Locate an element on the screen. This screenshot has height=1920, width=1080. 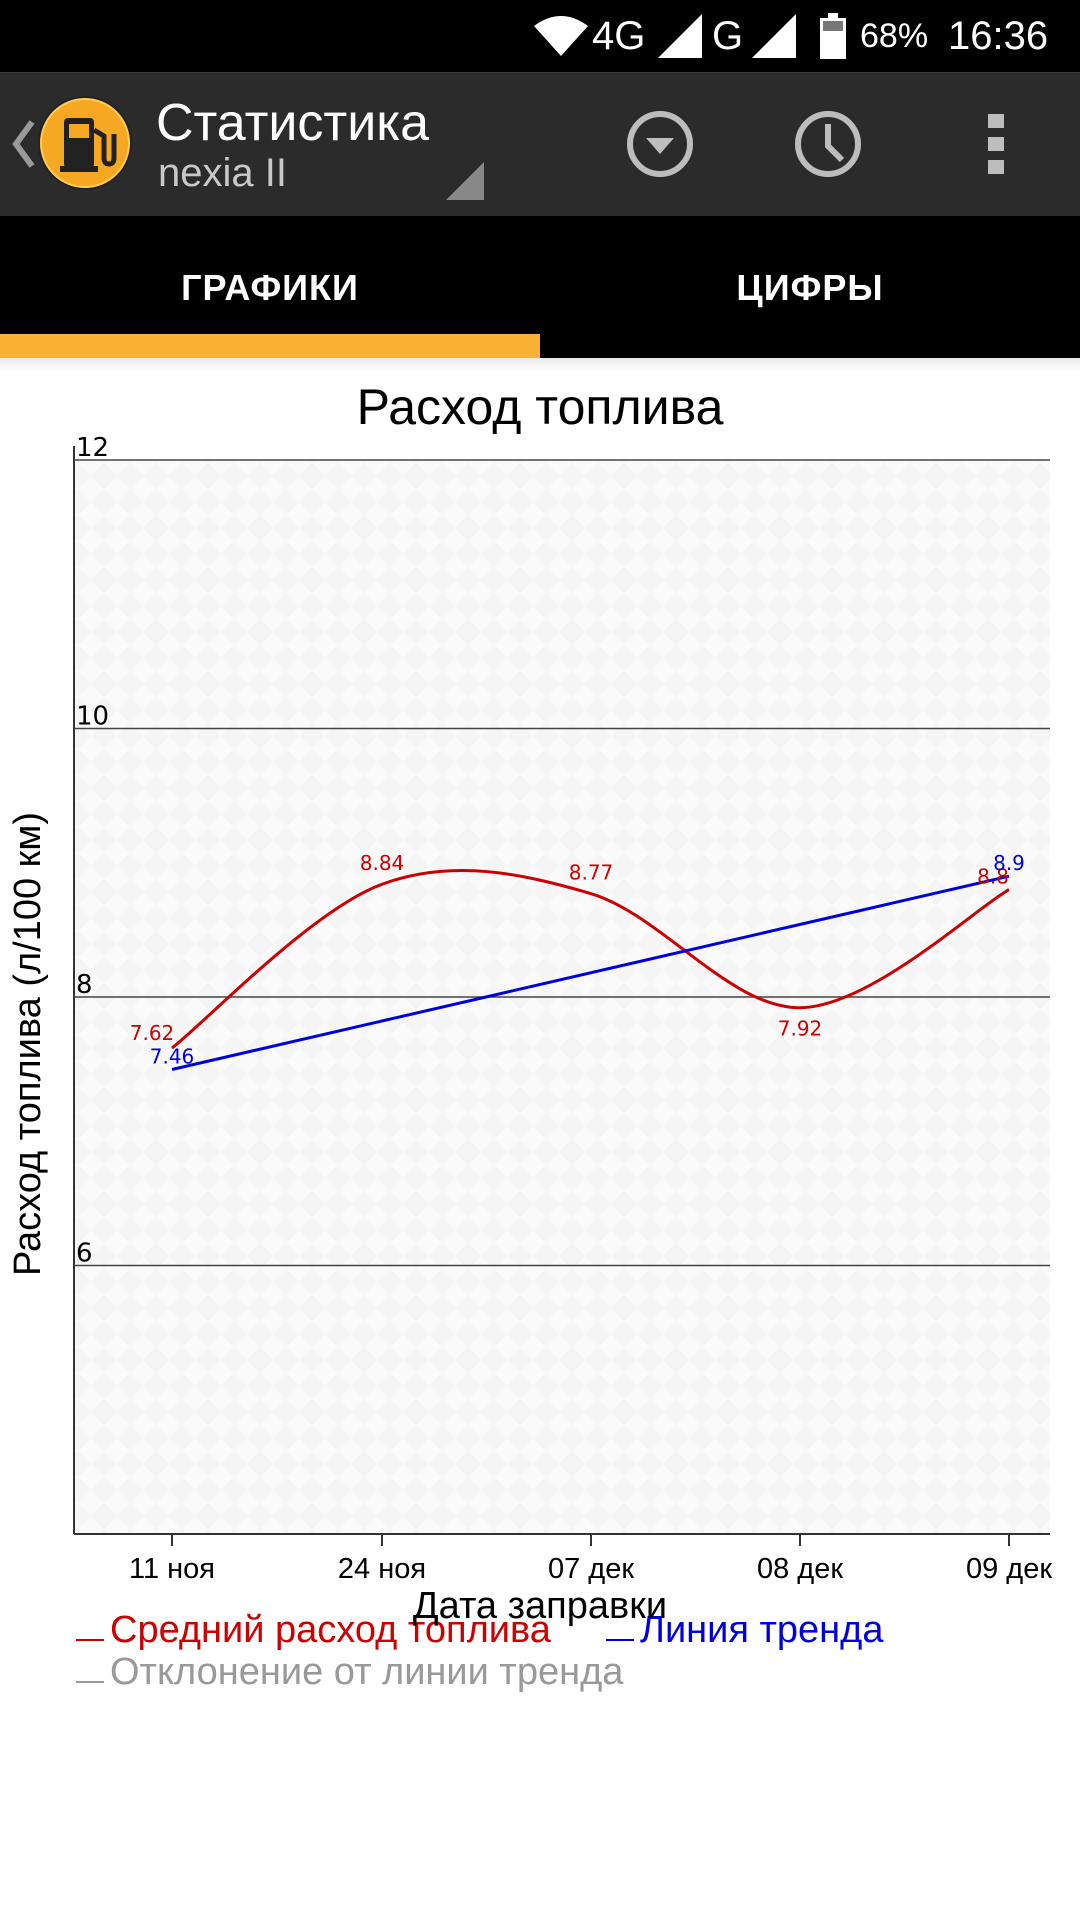
wifi-icon is located at coordinates (561, 36).